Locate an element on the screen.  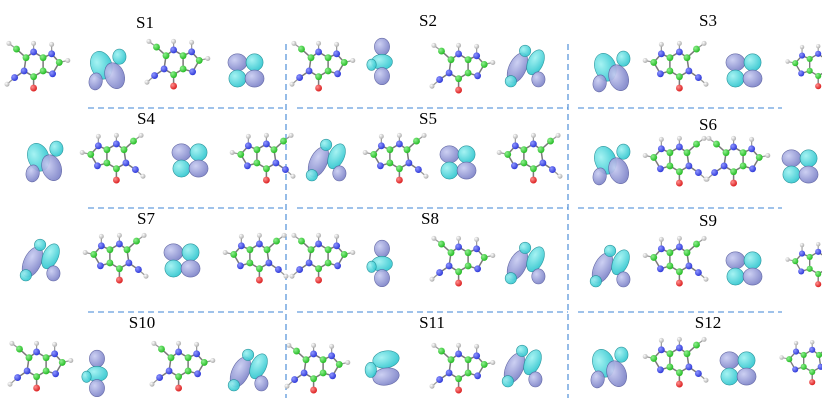
state-panel-s6: S6 is located at coordinates (705, 151).